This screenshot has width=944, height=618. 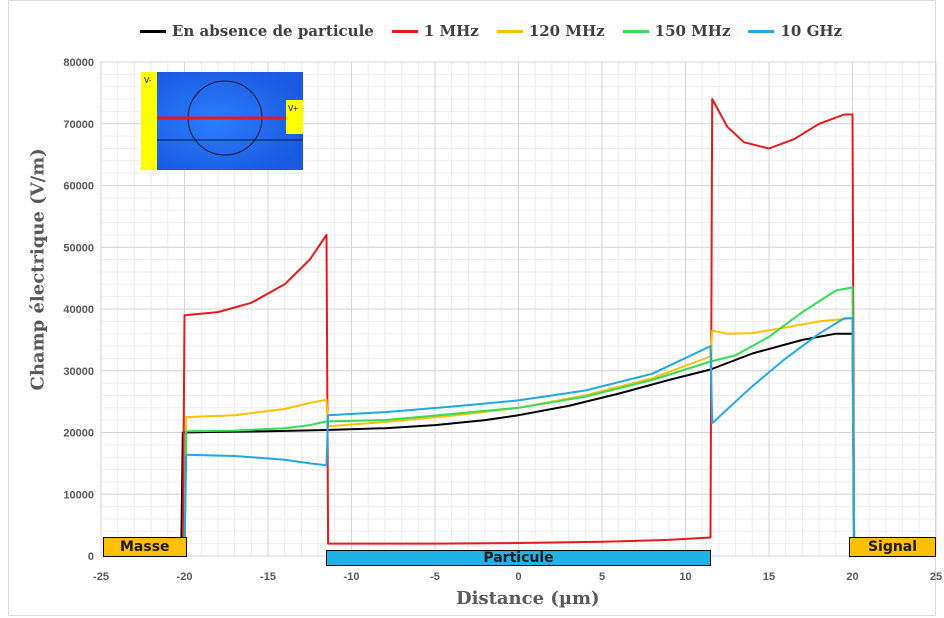 What do you see at coordinates (78, 248) in the screenshot?
I see `y-tick-label: 50000` at bounding box center [78, 248].